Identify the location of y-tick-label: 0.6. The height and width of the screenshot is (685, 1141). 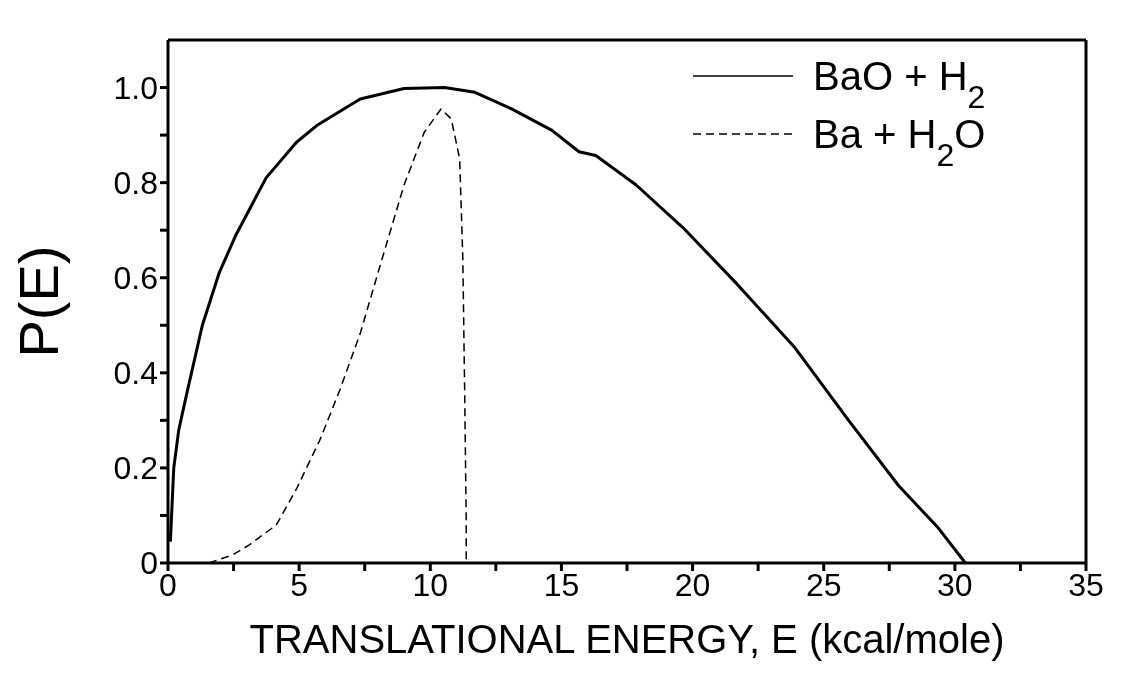
(135, 278).